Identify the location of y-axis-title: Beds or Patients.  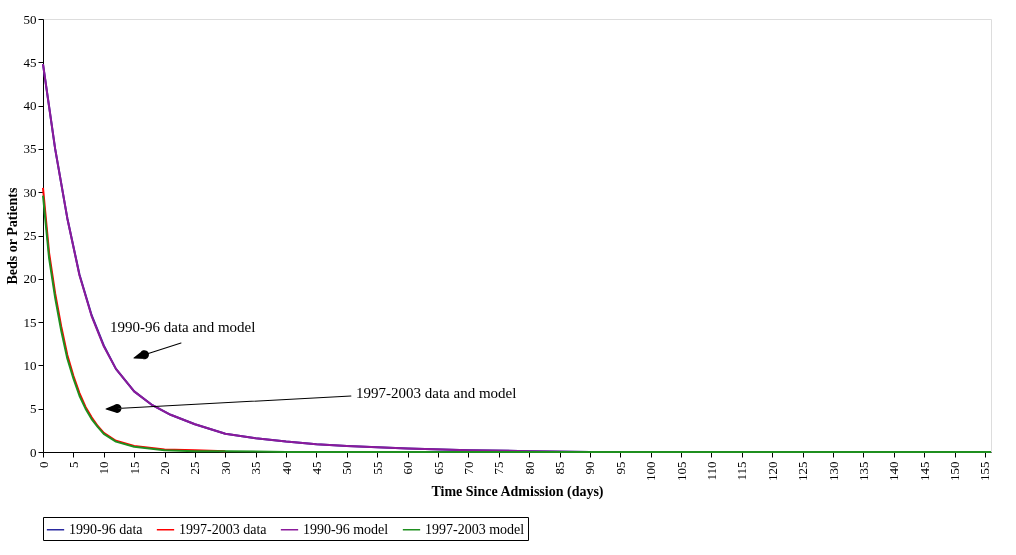
(12, 235).